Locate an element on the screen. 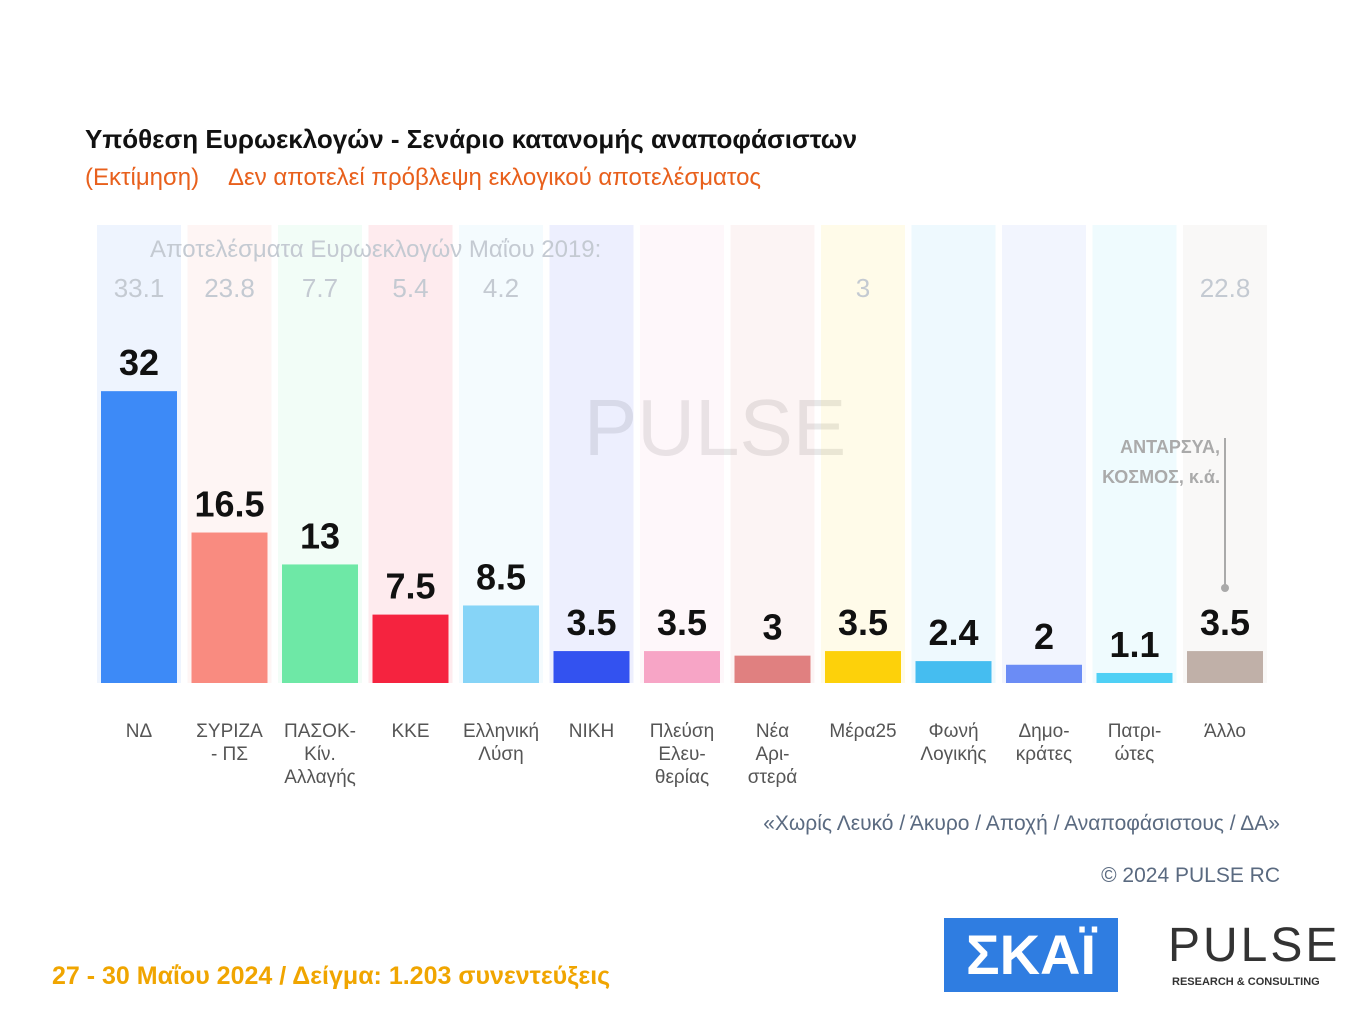 This screenshot has height=1020, width=1360. value-label: 3 is located at coordinates (772, 627).